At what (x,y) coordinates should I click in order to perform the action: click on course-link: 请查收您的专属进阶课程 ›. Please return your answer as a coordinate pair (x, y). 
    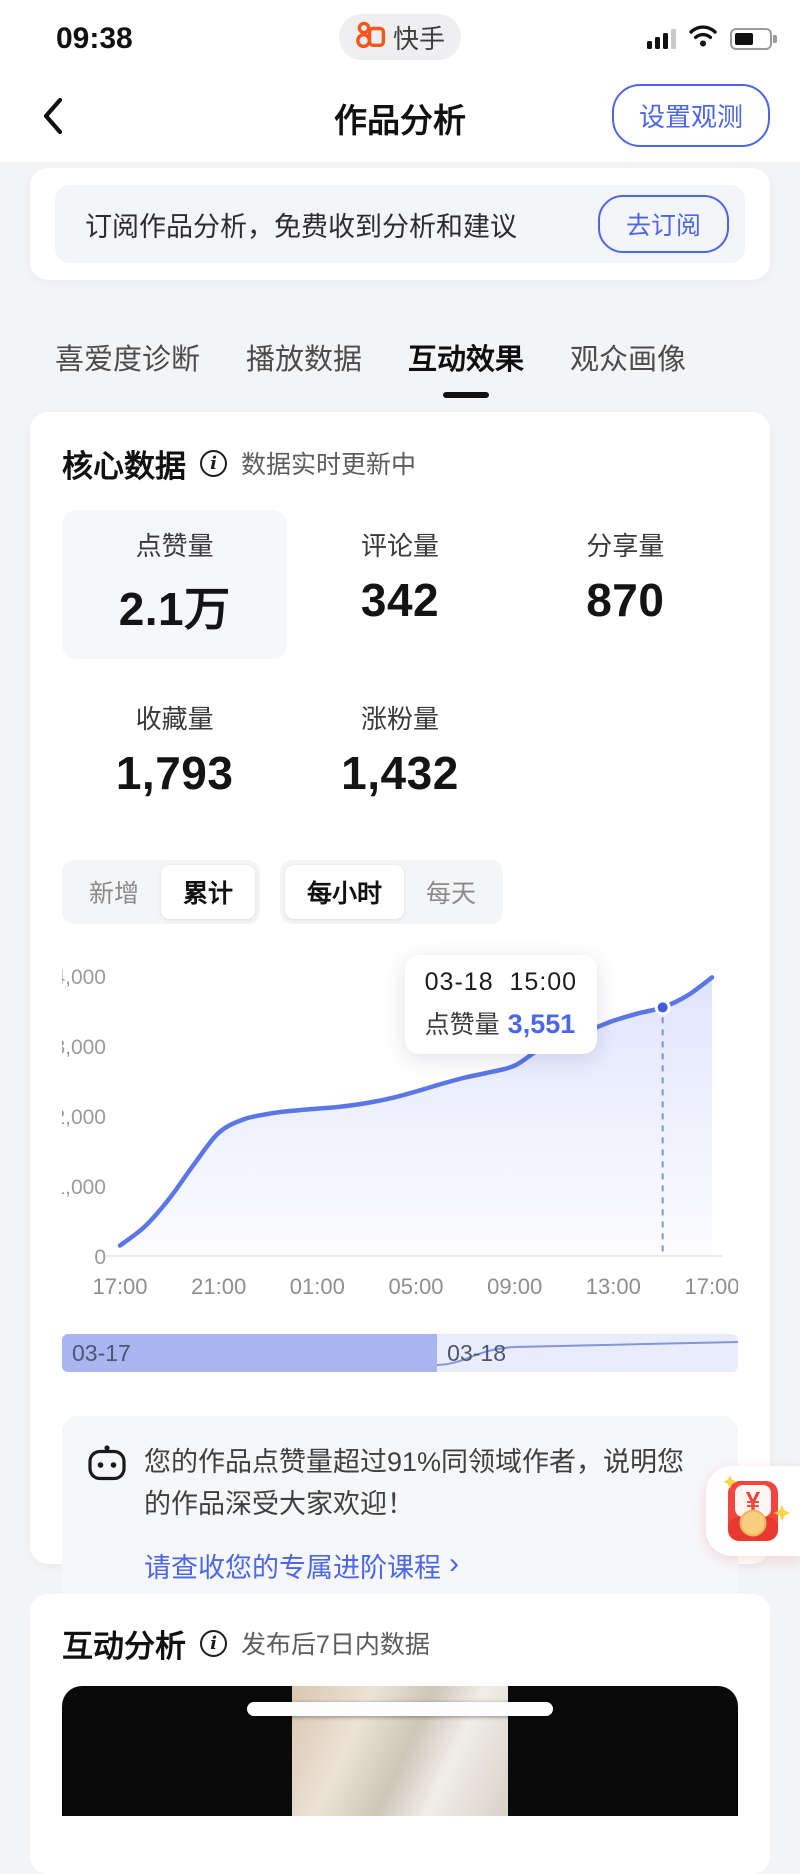
    Looking at the image, I should click on (301, 1565).